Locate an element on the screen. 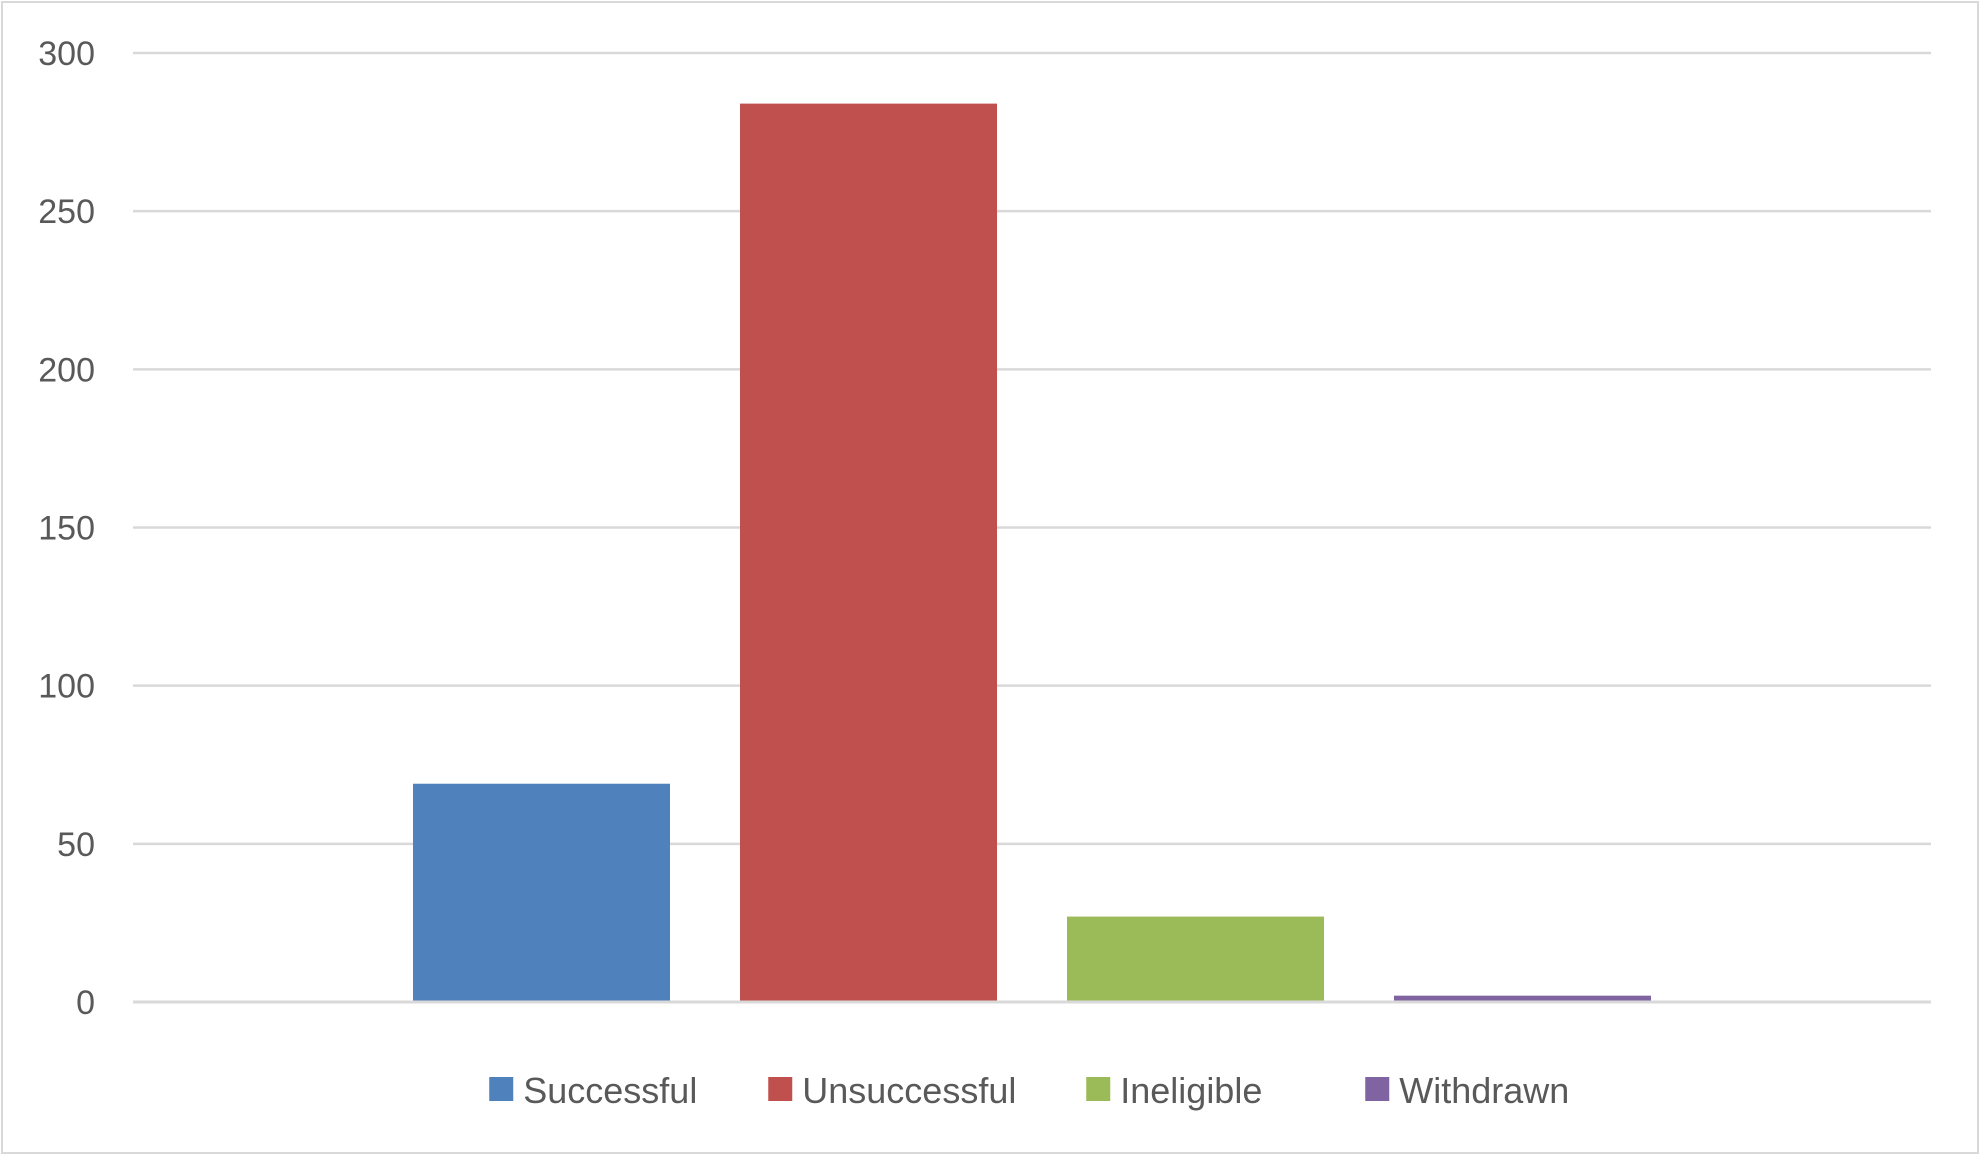  bar-successful is located at coordinates (541, 892).